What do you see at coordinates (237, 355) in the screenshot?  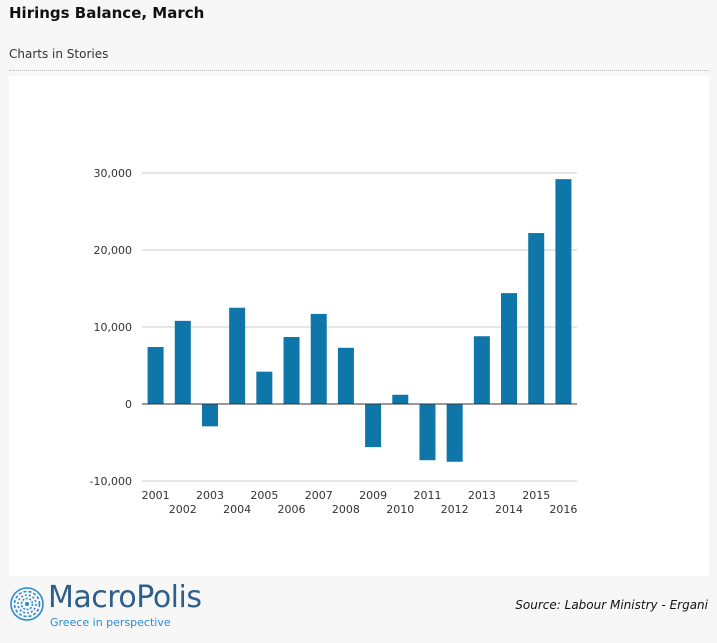 I see `bar-2004` at bounding box center [237, 355].